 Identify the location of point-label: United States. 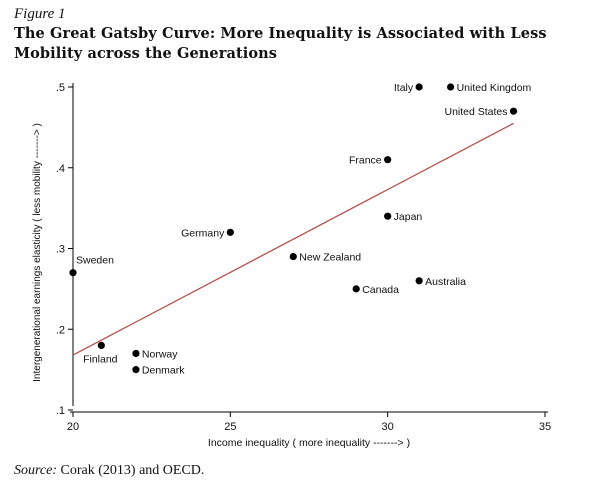
(475, 112).